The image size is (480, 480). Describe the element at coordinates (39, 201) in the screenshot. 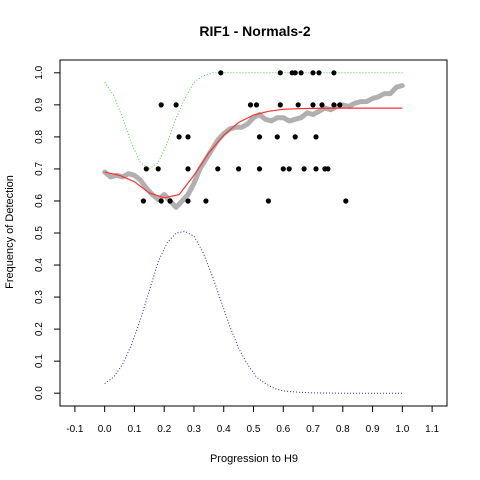

I see `y-tick-label: 0.6` at that location.